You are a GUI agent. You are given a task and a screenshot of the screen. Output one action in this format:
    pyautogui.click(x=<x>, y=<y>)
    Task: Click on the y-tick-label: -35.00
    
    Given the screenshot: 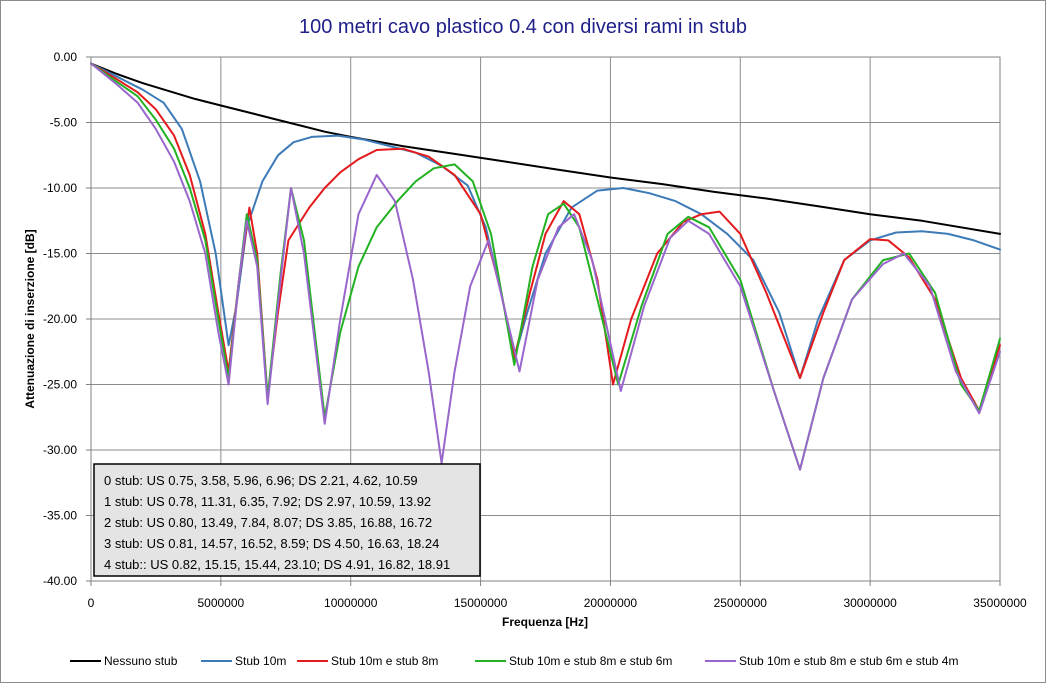 What is the action you would take?
    pyautogui.click(x=60, y=516)
    